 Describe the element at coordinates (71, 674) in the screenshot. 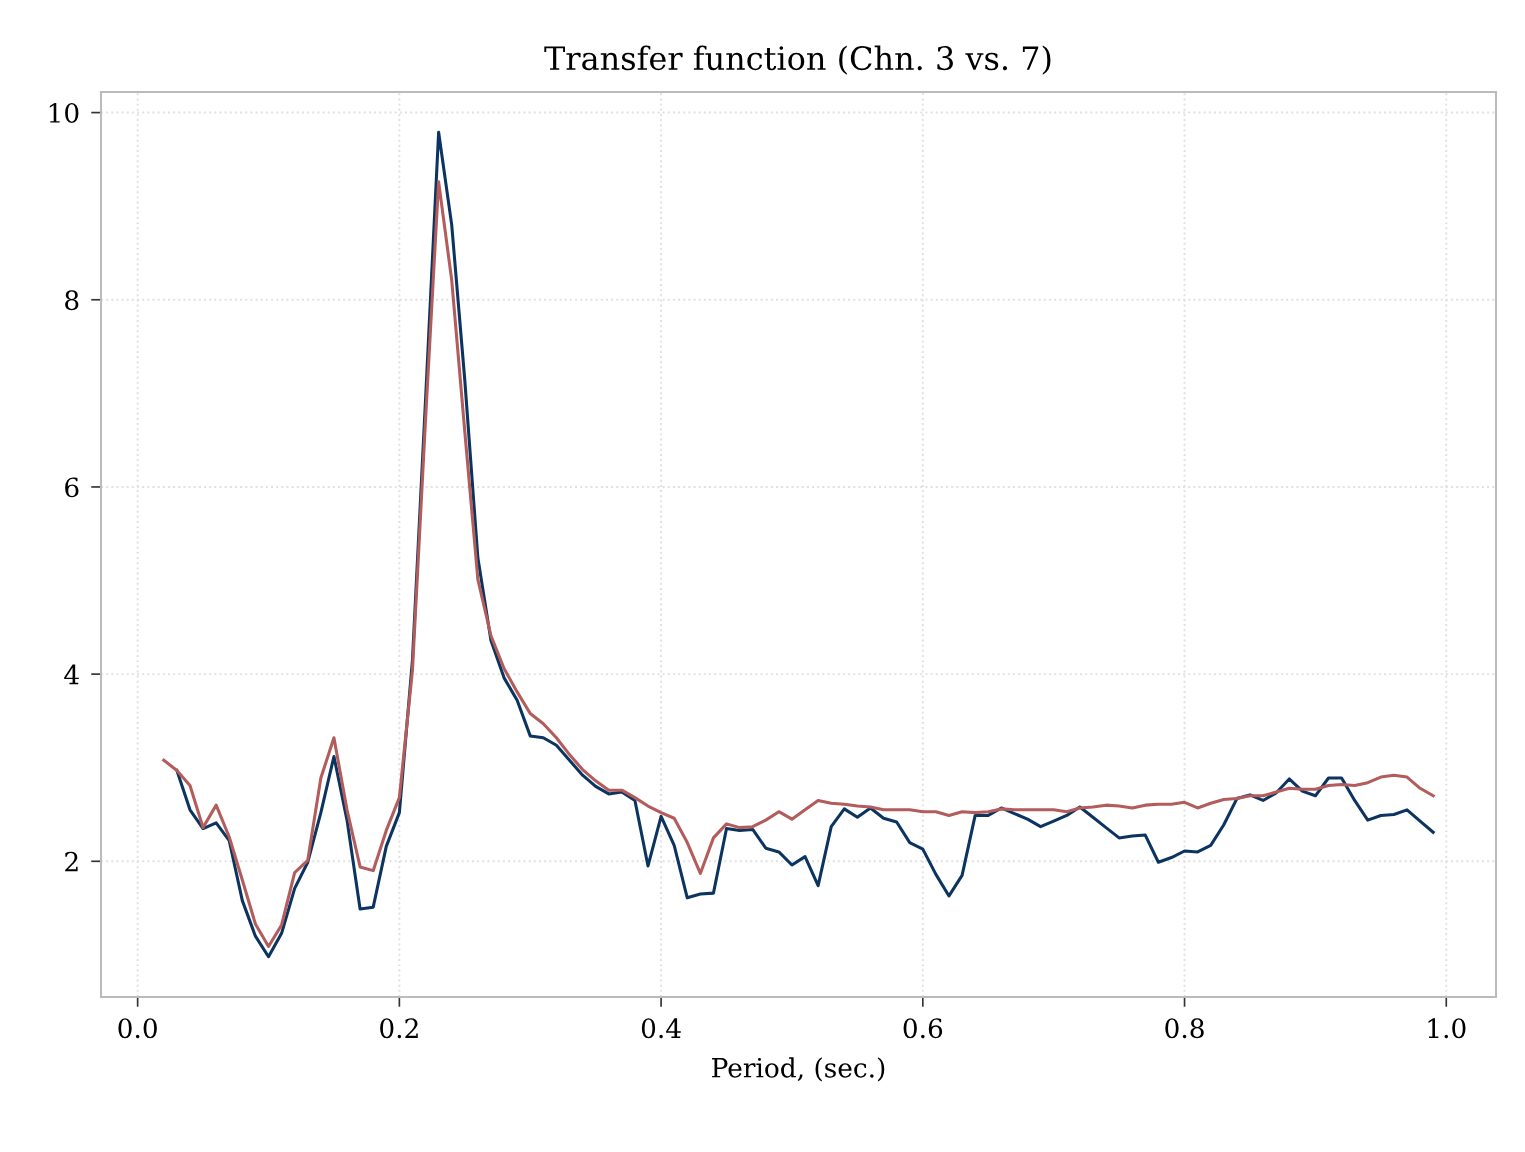

I see `y-tick-label: 4` at that location.